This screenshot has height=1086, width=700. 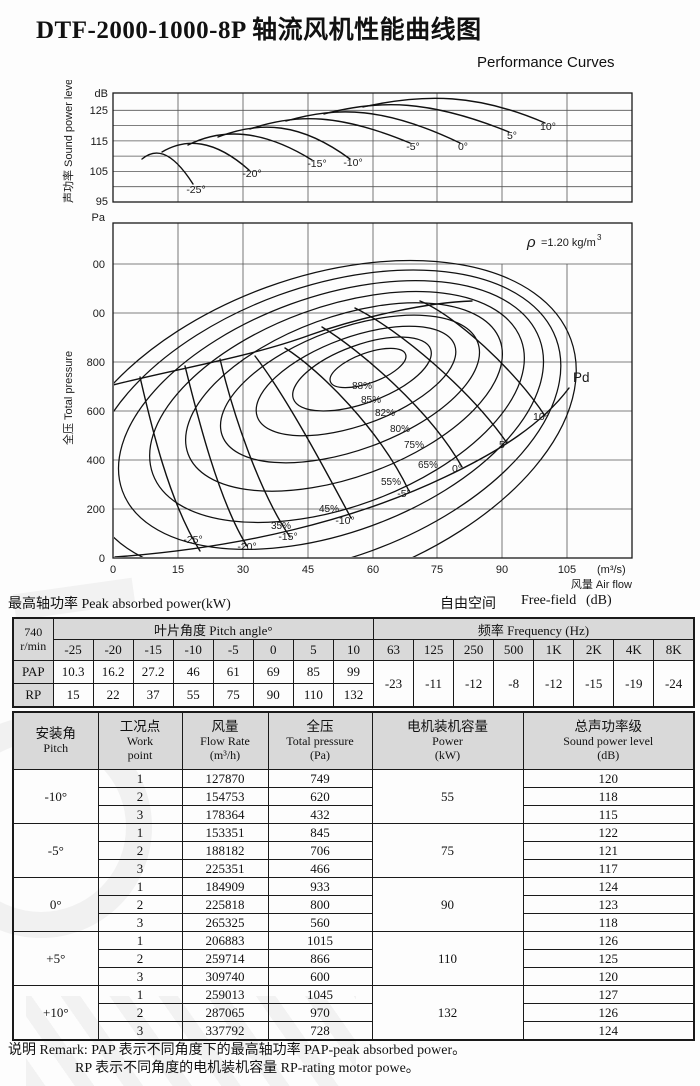 I want to click on header-en: Power, so click(x=447, y=740).